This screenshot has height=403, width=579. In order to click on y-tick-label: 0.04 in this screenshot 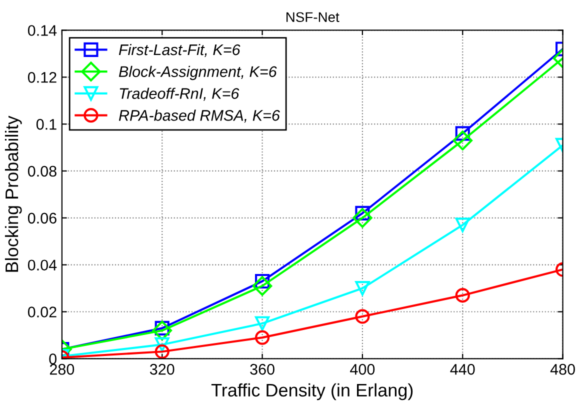, I will do `click(42, 265)`.